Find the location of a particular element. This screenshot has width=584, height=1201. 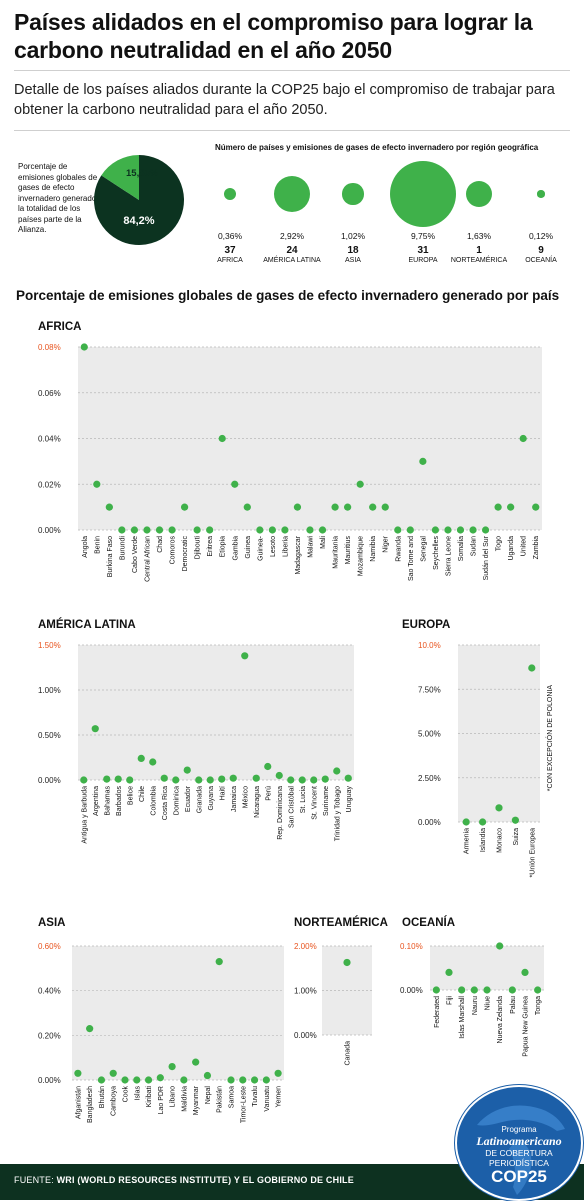

x-tick-label: Monaco is located at coordinates (500, 840).